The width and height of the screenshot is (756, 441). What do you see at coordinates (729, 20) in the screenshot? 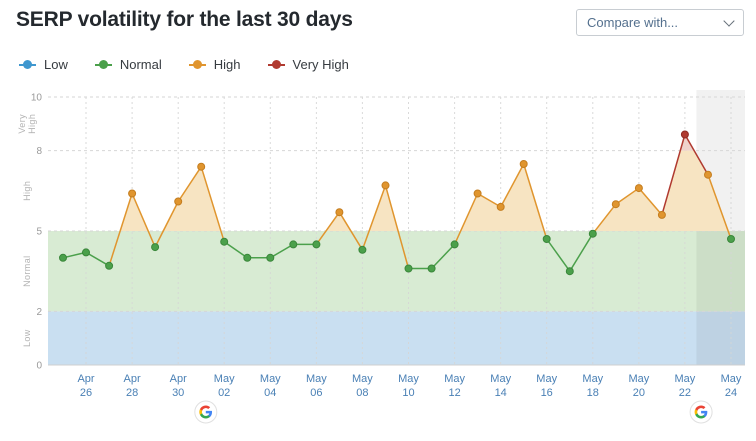
I see `chevron-down-icon` at bounding box center [729, 20].